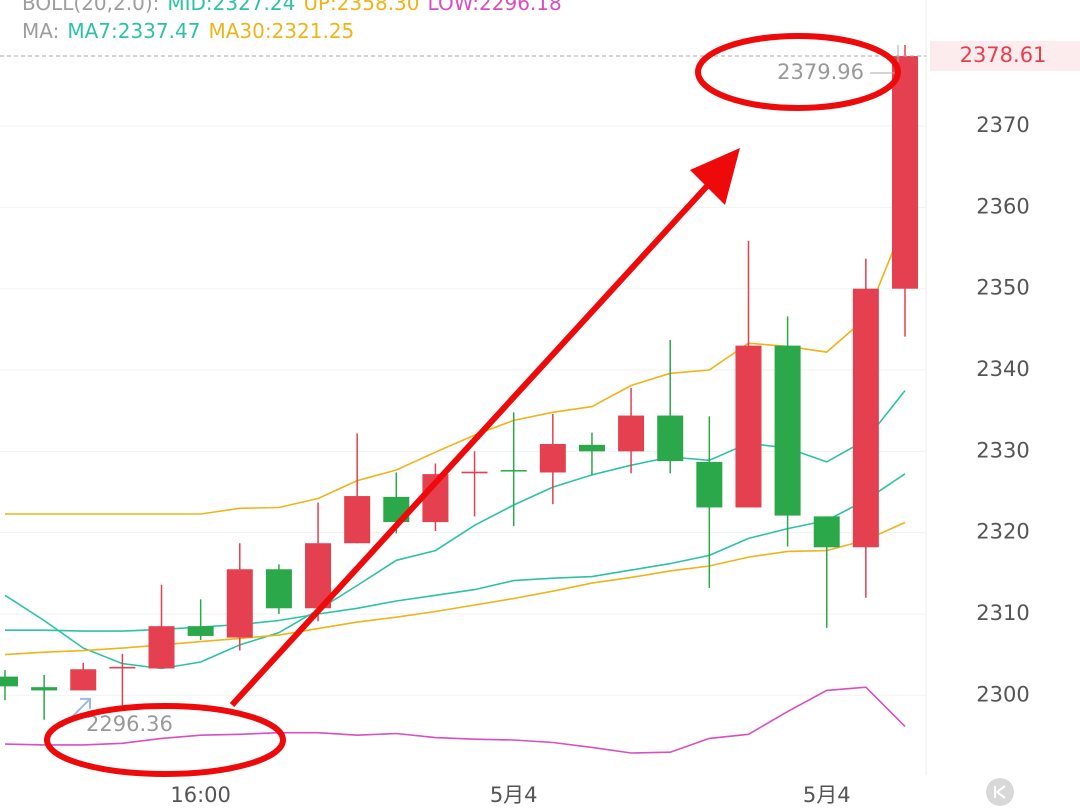 This screenshot has height=809, width=1080. Describe the element at coordinates (281, 31) in the screenshot. I see `legend-item: MA30:2321.25` at that location.